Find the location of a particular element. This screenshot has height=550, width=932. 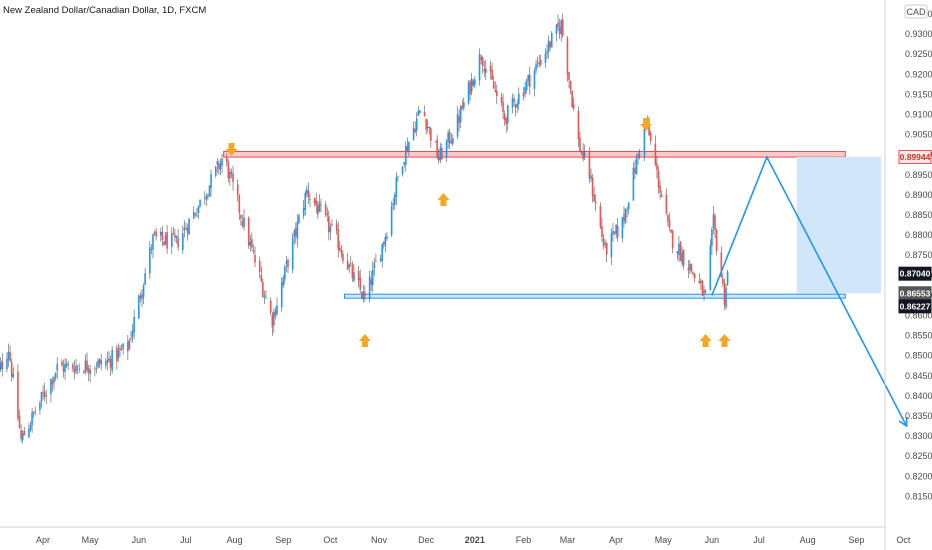

x-tick-label: Dec is located at coordinates (426, 540).